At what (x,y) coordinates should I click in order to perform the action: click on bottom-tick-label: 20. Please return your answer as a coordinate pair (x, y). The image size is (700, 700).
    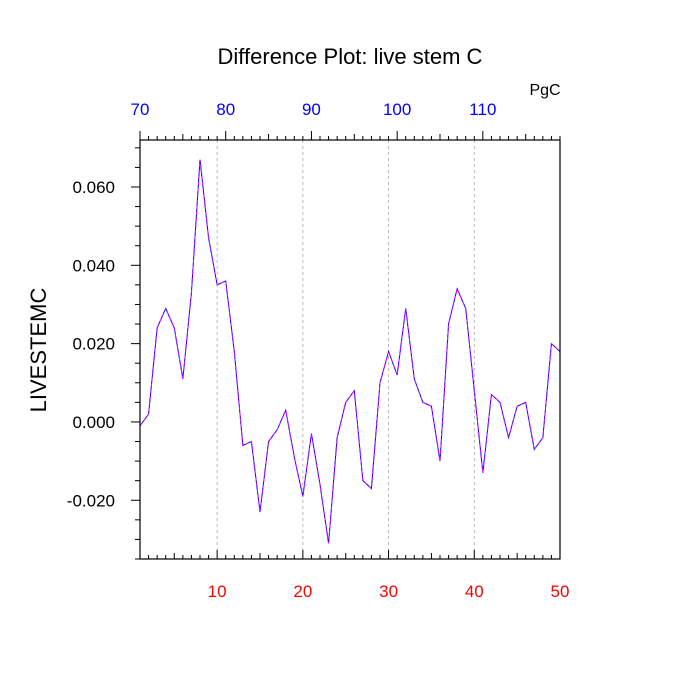
    Looking at the image, I should click on (302, 591).